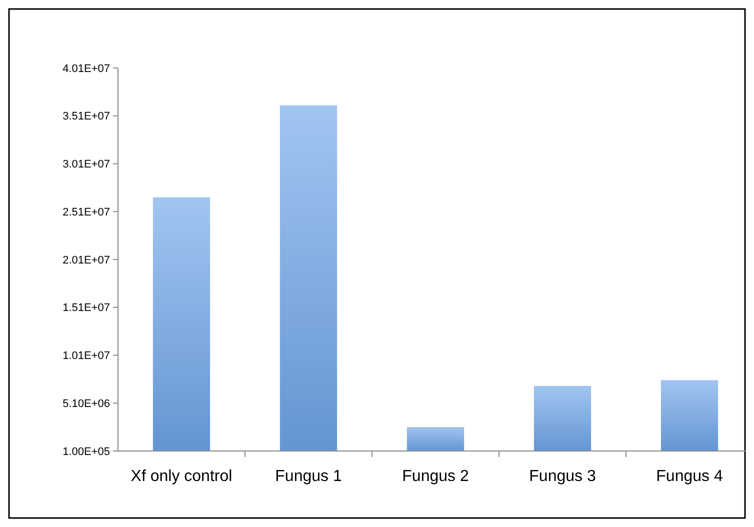 Image resolution: width=754 pixels, height=527 pixels. Describe the element at coordinates (86, 116) in the screenshot. I see `y-tick-label: 3.51E+07` at that location.